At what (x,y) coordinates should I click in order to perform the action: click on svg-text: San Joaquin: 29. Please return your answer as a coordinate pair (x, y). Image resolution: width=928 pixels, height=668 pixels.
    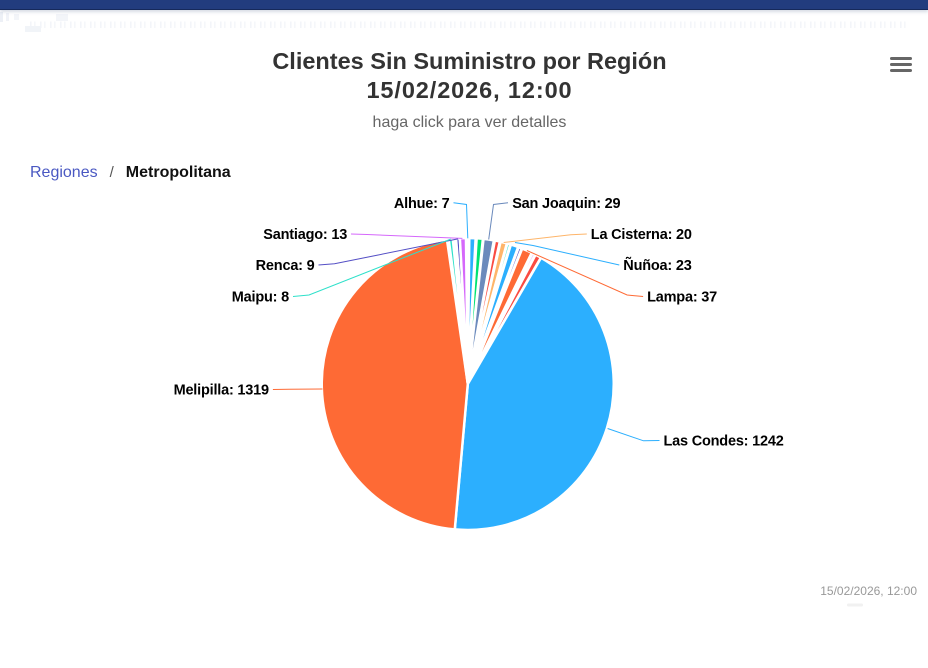
    Looking at the image, I should click on (566, 204).